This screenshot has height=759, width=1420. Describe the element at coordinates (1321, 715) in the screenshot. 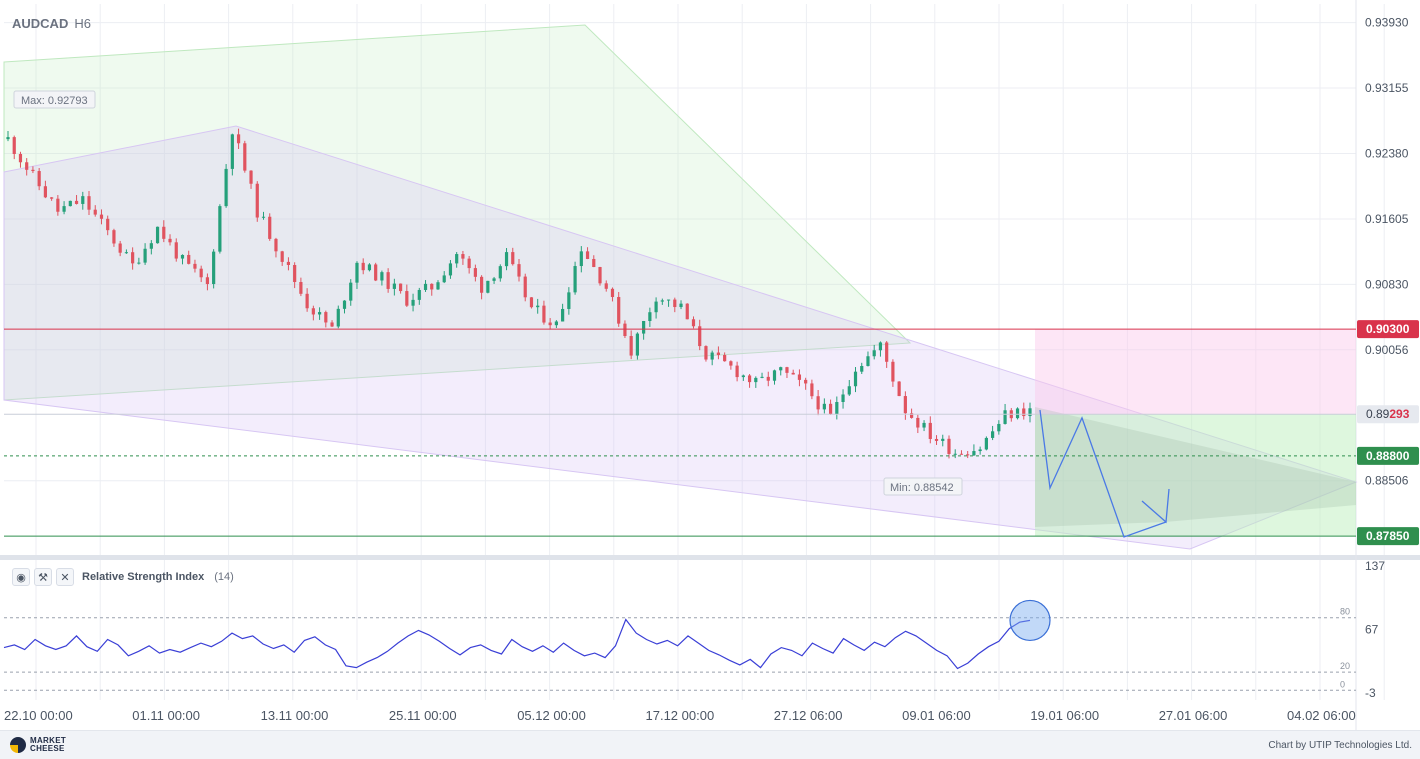

I see `time-tick-label: 04.02 06:00` at that location.